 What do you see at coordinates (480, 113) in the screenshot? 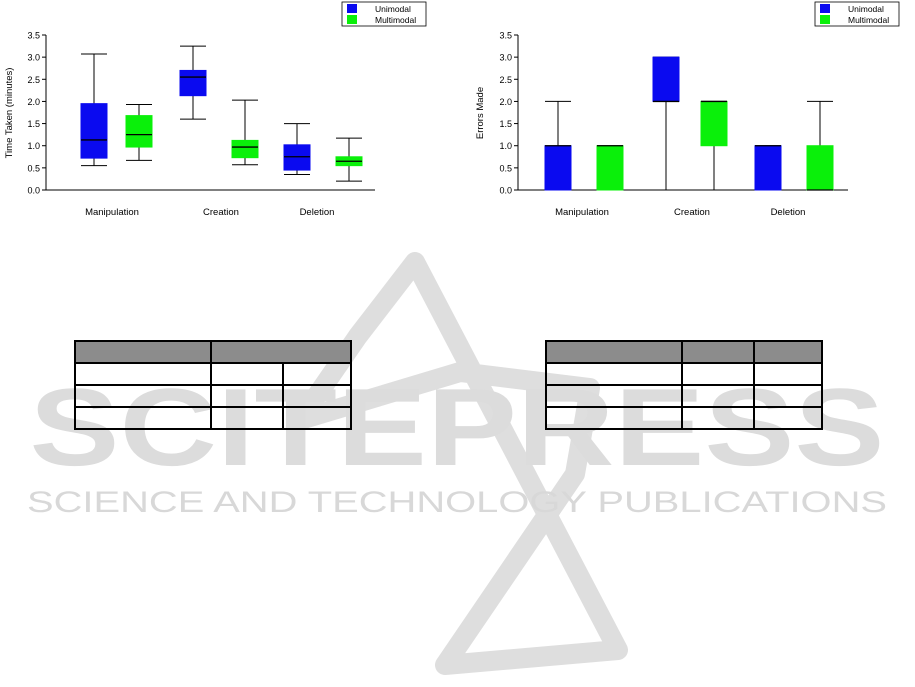
I see `y-axis-label: Errors Made` at bounding box center [480, 113].